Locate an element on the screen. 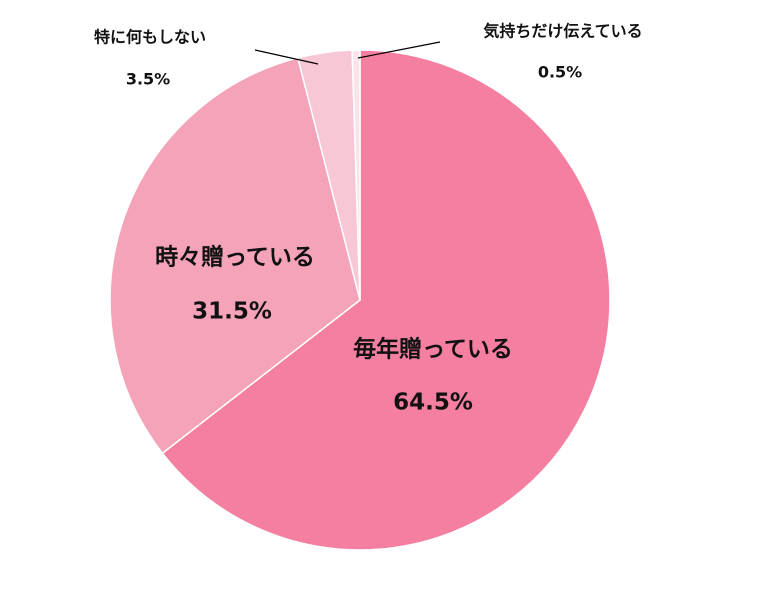 The height and width of the screenshot is (600, 760). slice-label: 特に何もしない is located at coordinates (150, 37).